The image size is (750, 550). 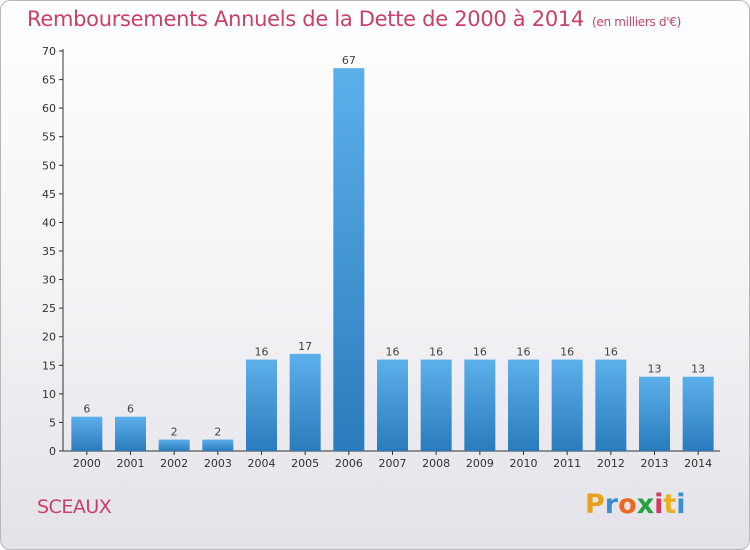 I want to click on logo-letter: P, so click(x=595, y=504).